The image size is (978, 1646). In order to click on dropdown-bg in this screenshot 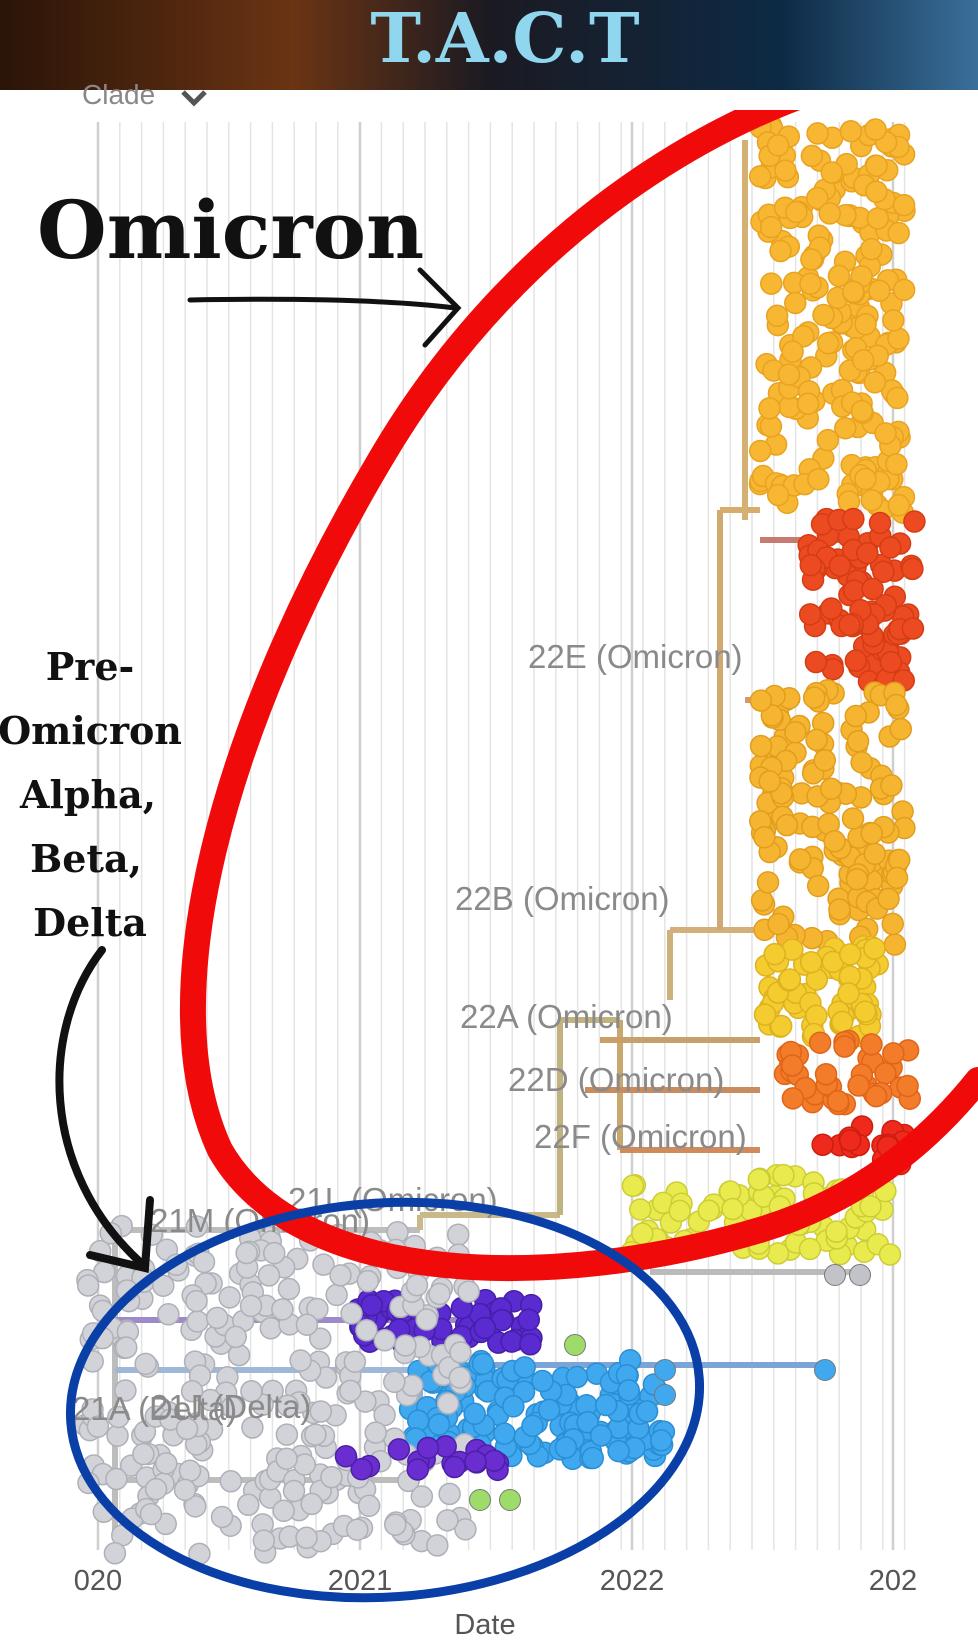, I will do `click(489, 100)`.